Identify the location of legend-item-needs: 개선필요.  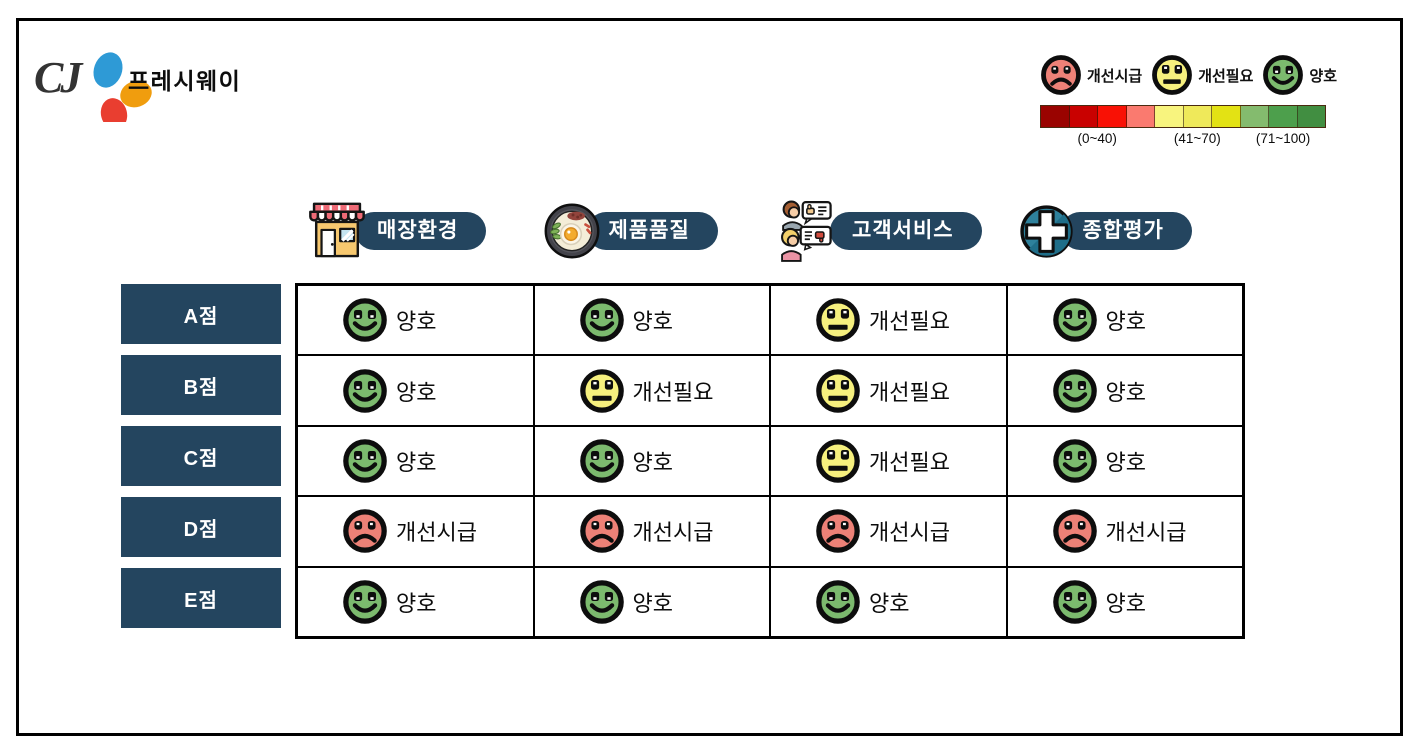
(1202, 75).